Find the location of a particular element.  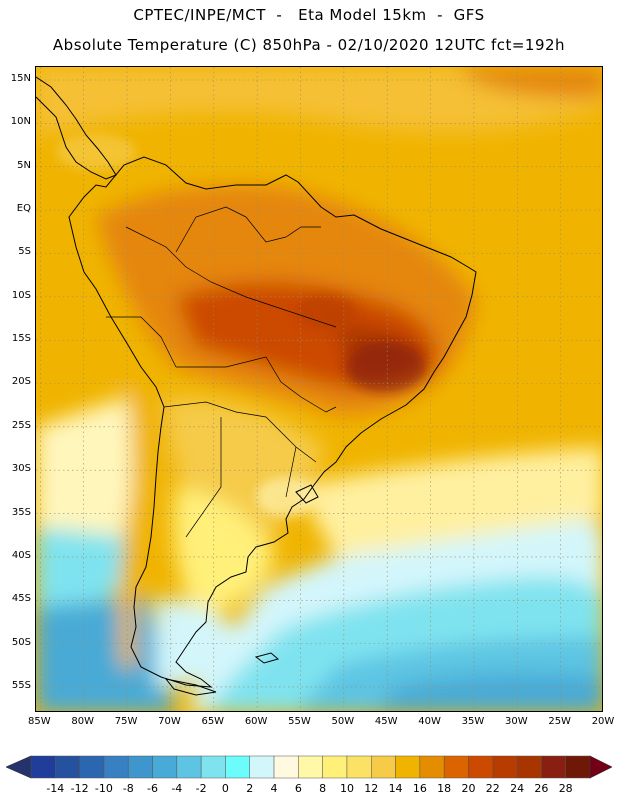

latitude-label: 15S is located at coordinates (21, 339).